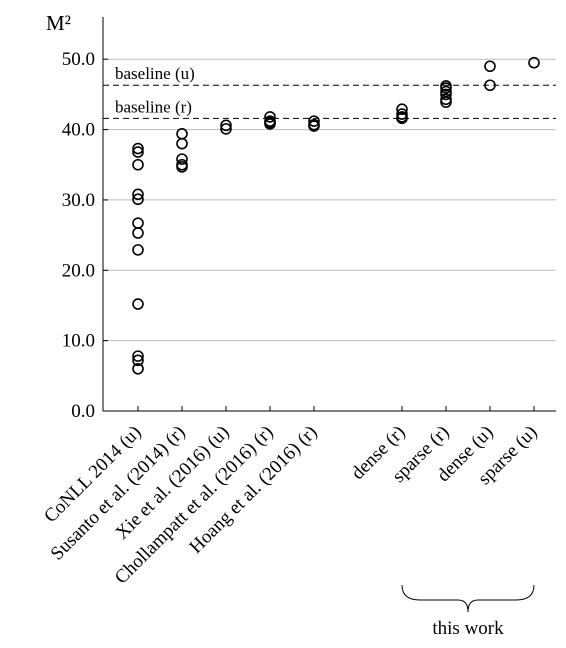  I want to click on y-tick-label: 20.0, so click(78, 270).